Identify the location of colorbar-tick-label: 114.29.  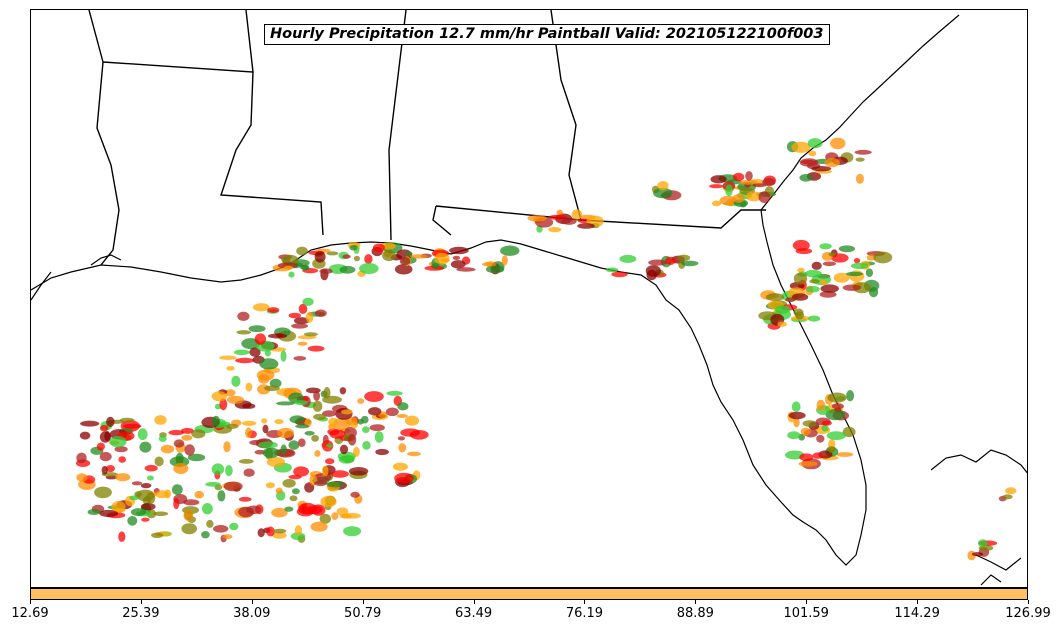
(917, 613).